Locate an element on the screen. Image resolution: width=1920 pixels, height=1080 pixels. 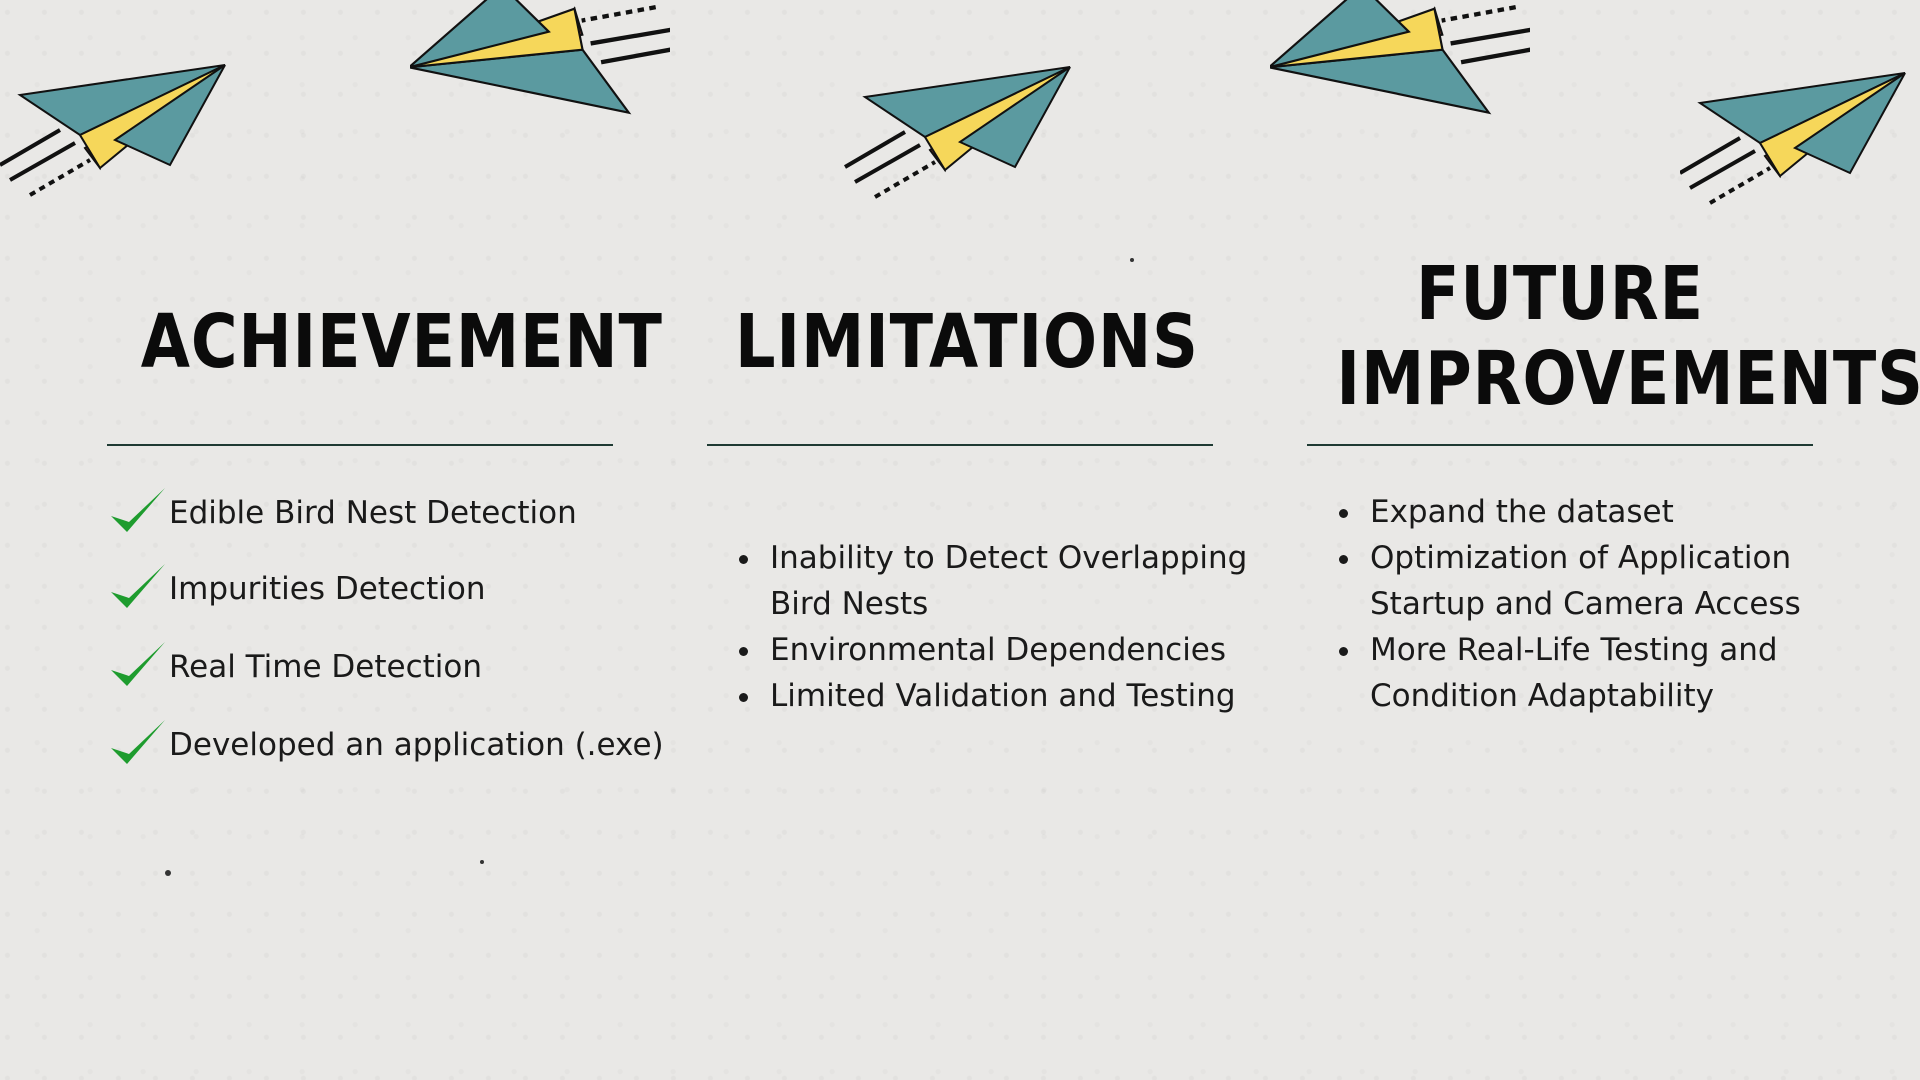
list-item: Impurities Detection is located at coordinates (385, 589).